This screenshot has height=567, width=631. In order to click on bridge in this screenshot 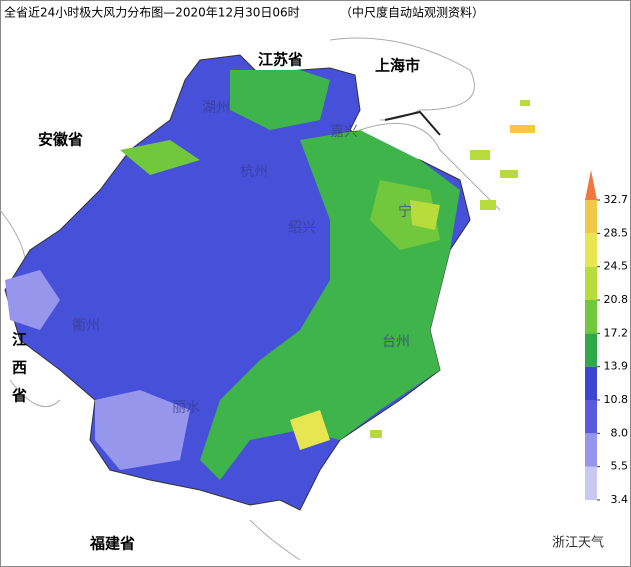, I will do `click(412, 123)`.